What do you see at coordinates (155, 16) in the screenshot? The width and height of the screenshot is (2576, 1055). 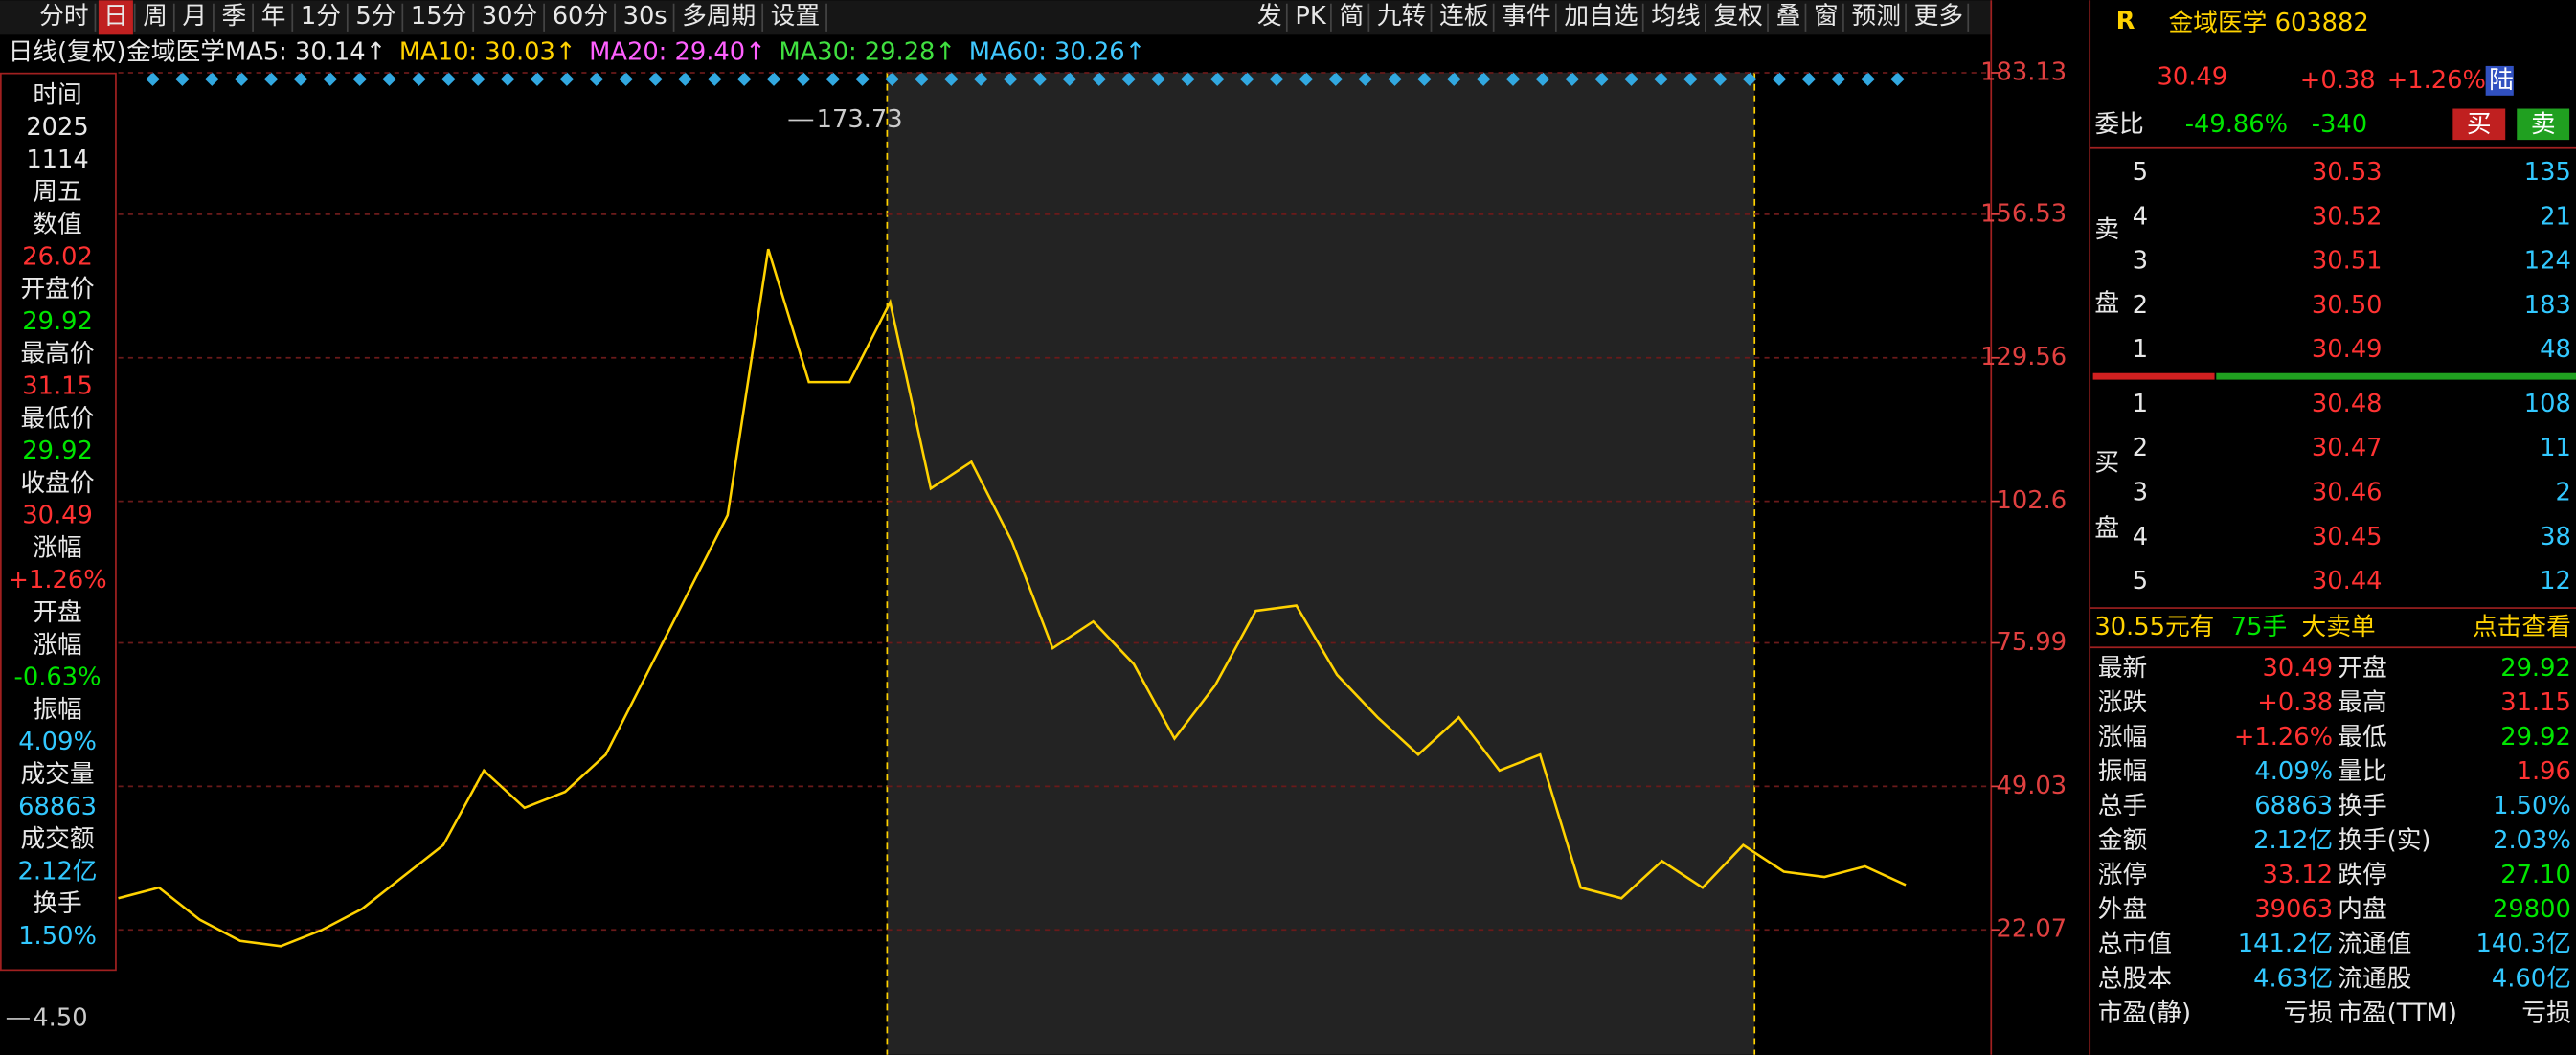 I see `toolbar-button: 周` at bounding box center [155, 16].